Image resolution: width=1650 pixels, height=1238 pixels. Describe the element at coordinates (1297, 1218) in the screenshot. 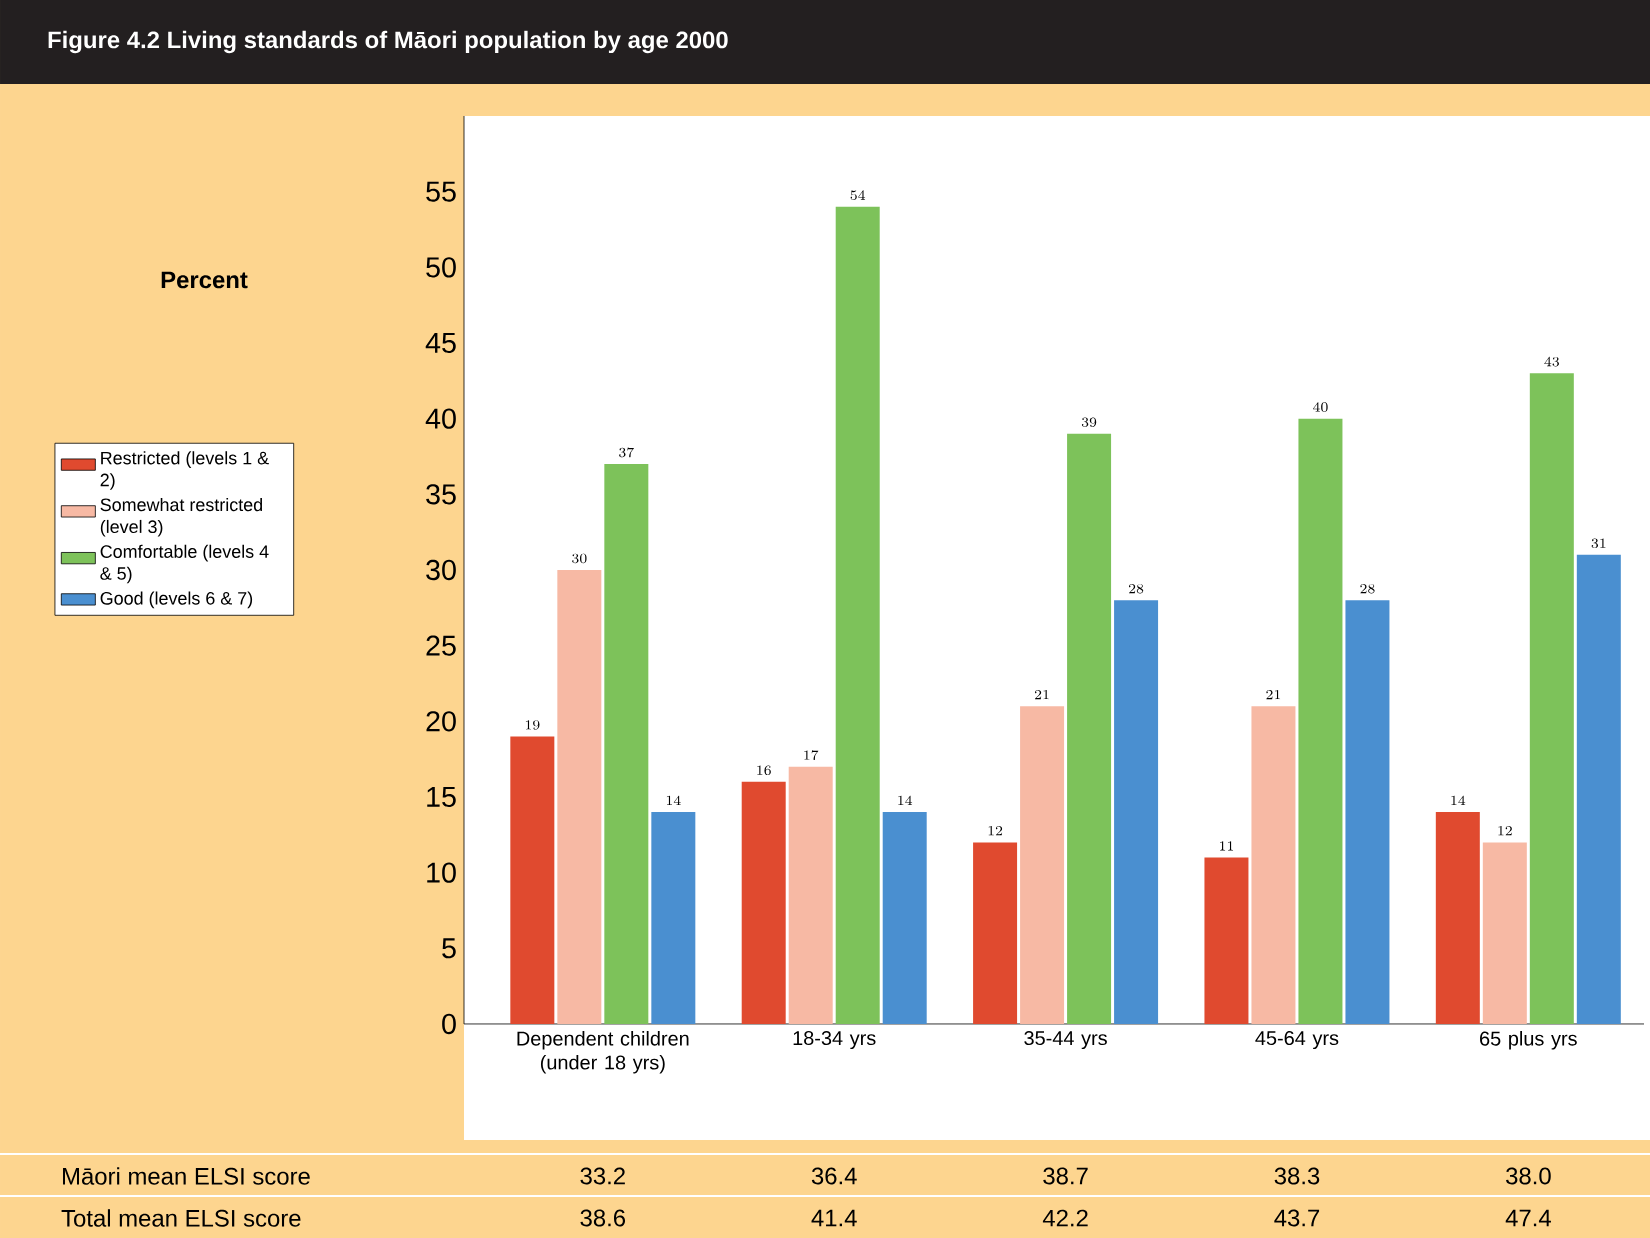

I see `text: 43.7` at that location.